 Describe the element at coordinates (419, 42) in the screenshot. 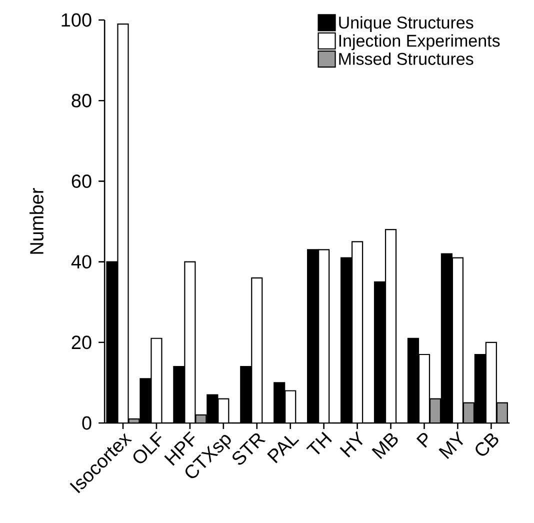

I see `legend-label: Injection Experiments` at that location.